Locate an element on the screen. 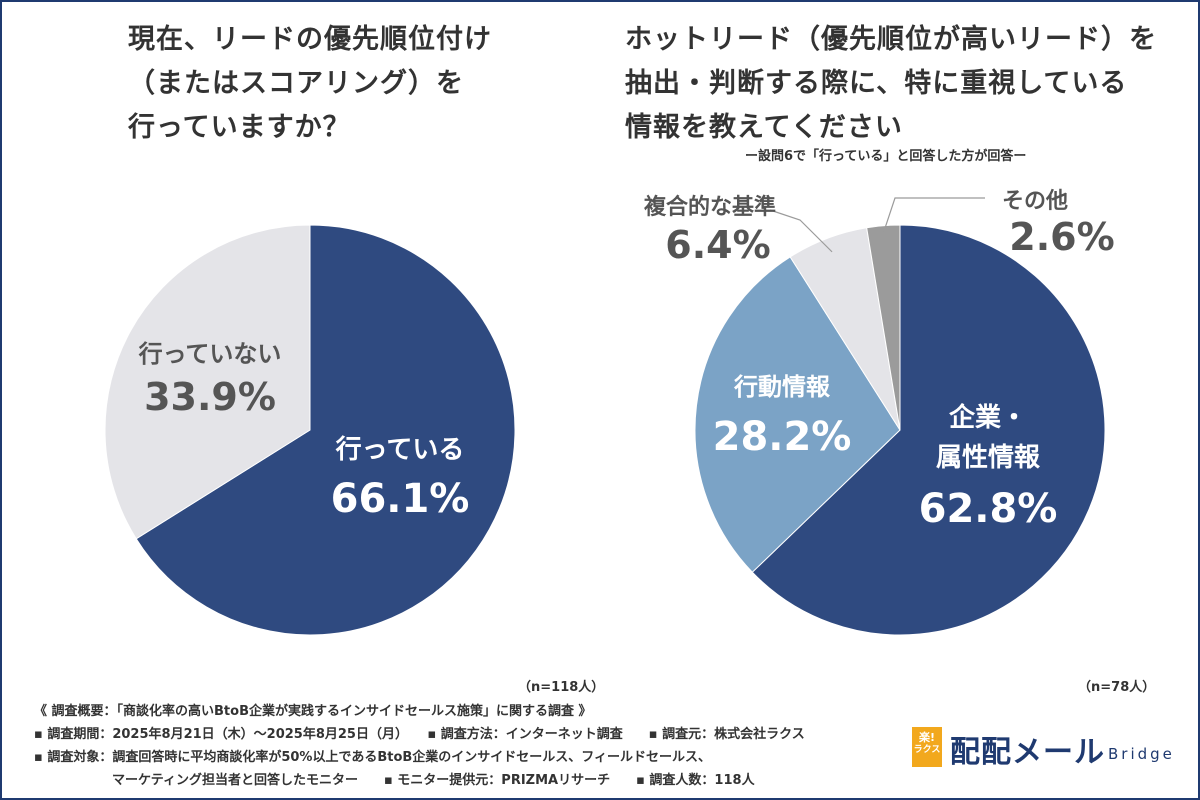  label-other: その他 is located at coordinates (1035, 201).